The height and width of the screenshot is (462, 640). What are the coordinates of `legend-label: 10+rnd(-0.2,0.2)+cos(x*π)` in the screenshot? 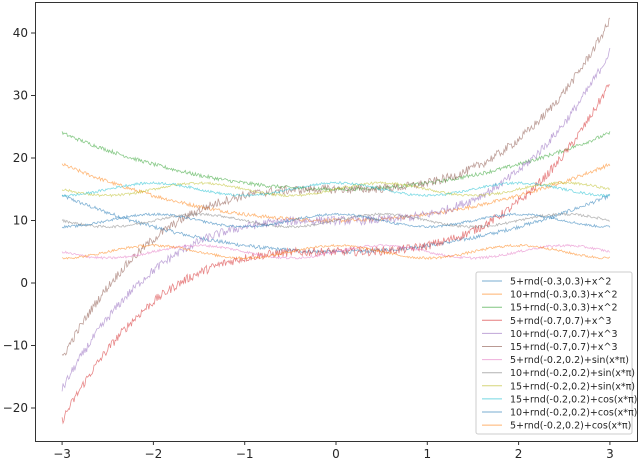 It's located at (573, 413).